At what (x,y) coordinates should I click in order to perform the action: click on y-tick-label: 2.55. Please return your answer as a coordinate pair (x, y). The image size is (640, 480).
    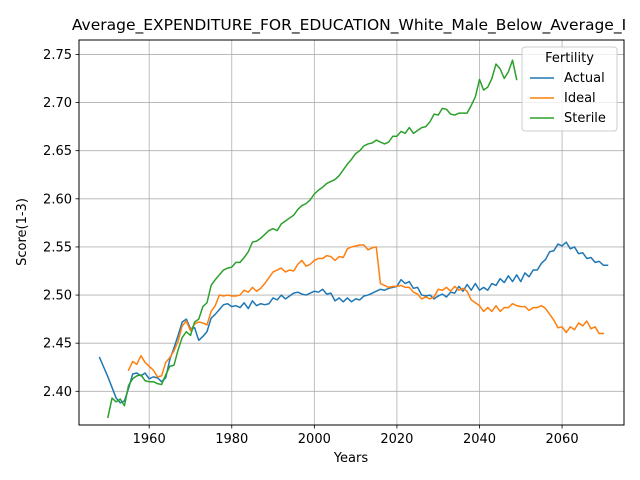
    Looking at the image, I should click on (57, 247).